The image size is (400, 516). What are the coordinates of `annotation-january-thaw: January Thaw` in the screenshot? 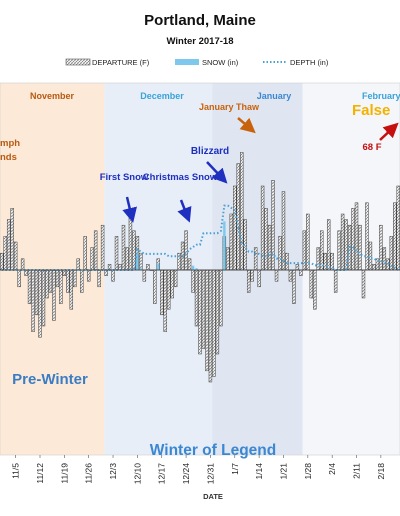 It's located at (229, 107).